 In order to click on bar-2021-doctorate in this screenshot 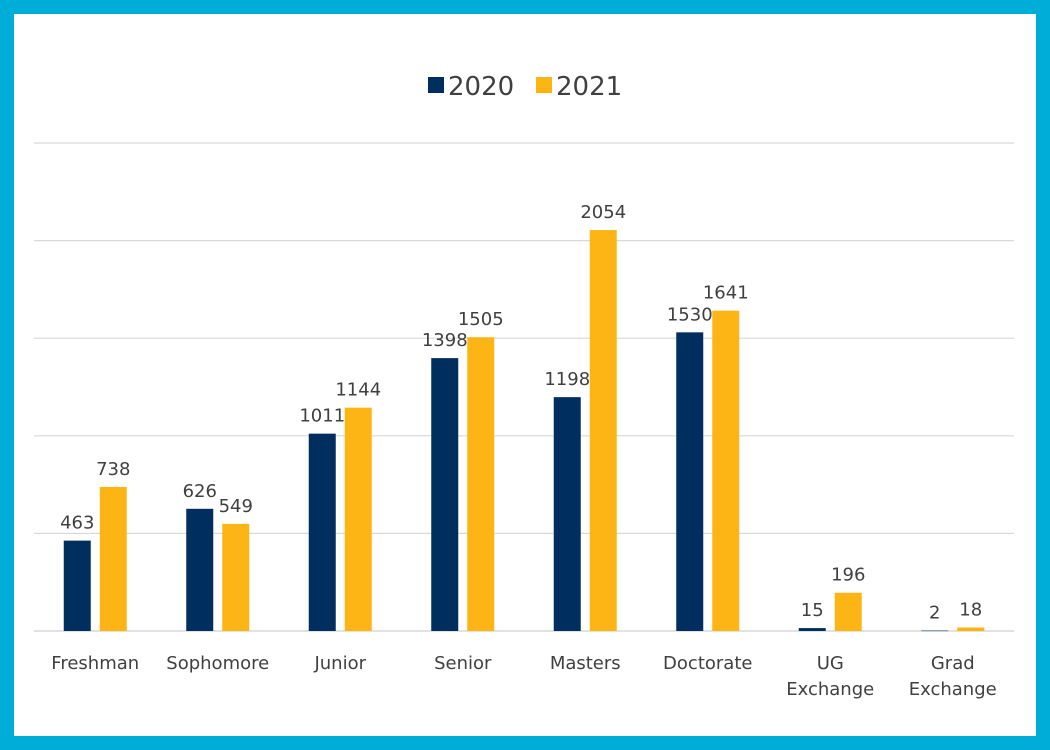, I will do `click(726, 470)`.